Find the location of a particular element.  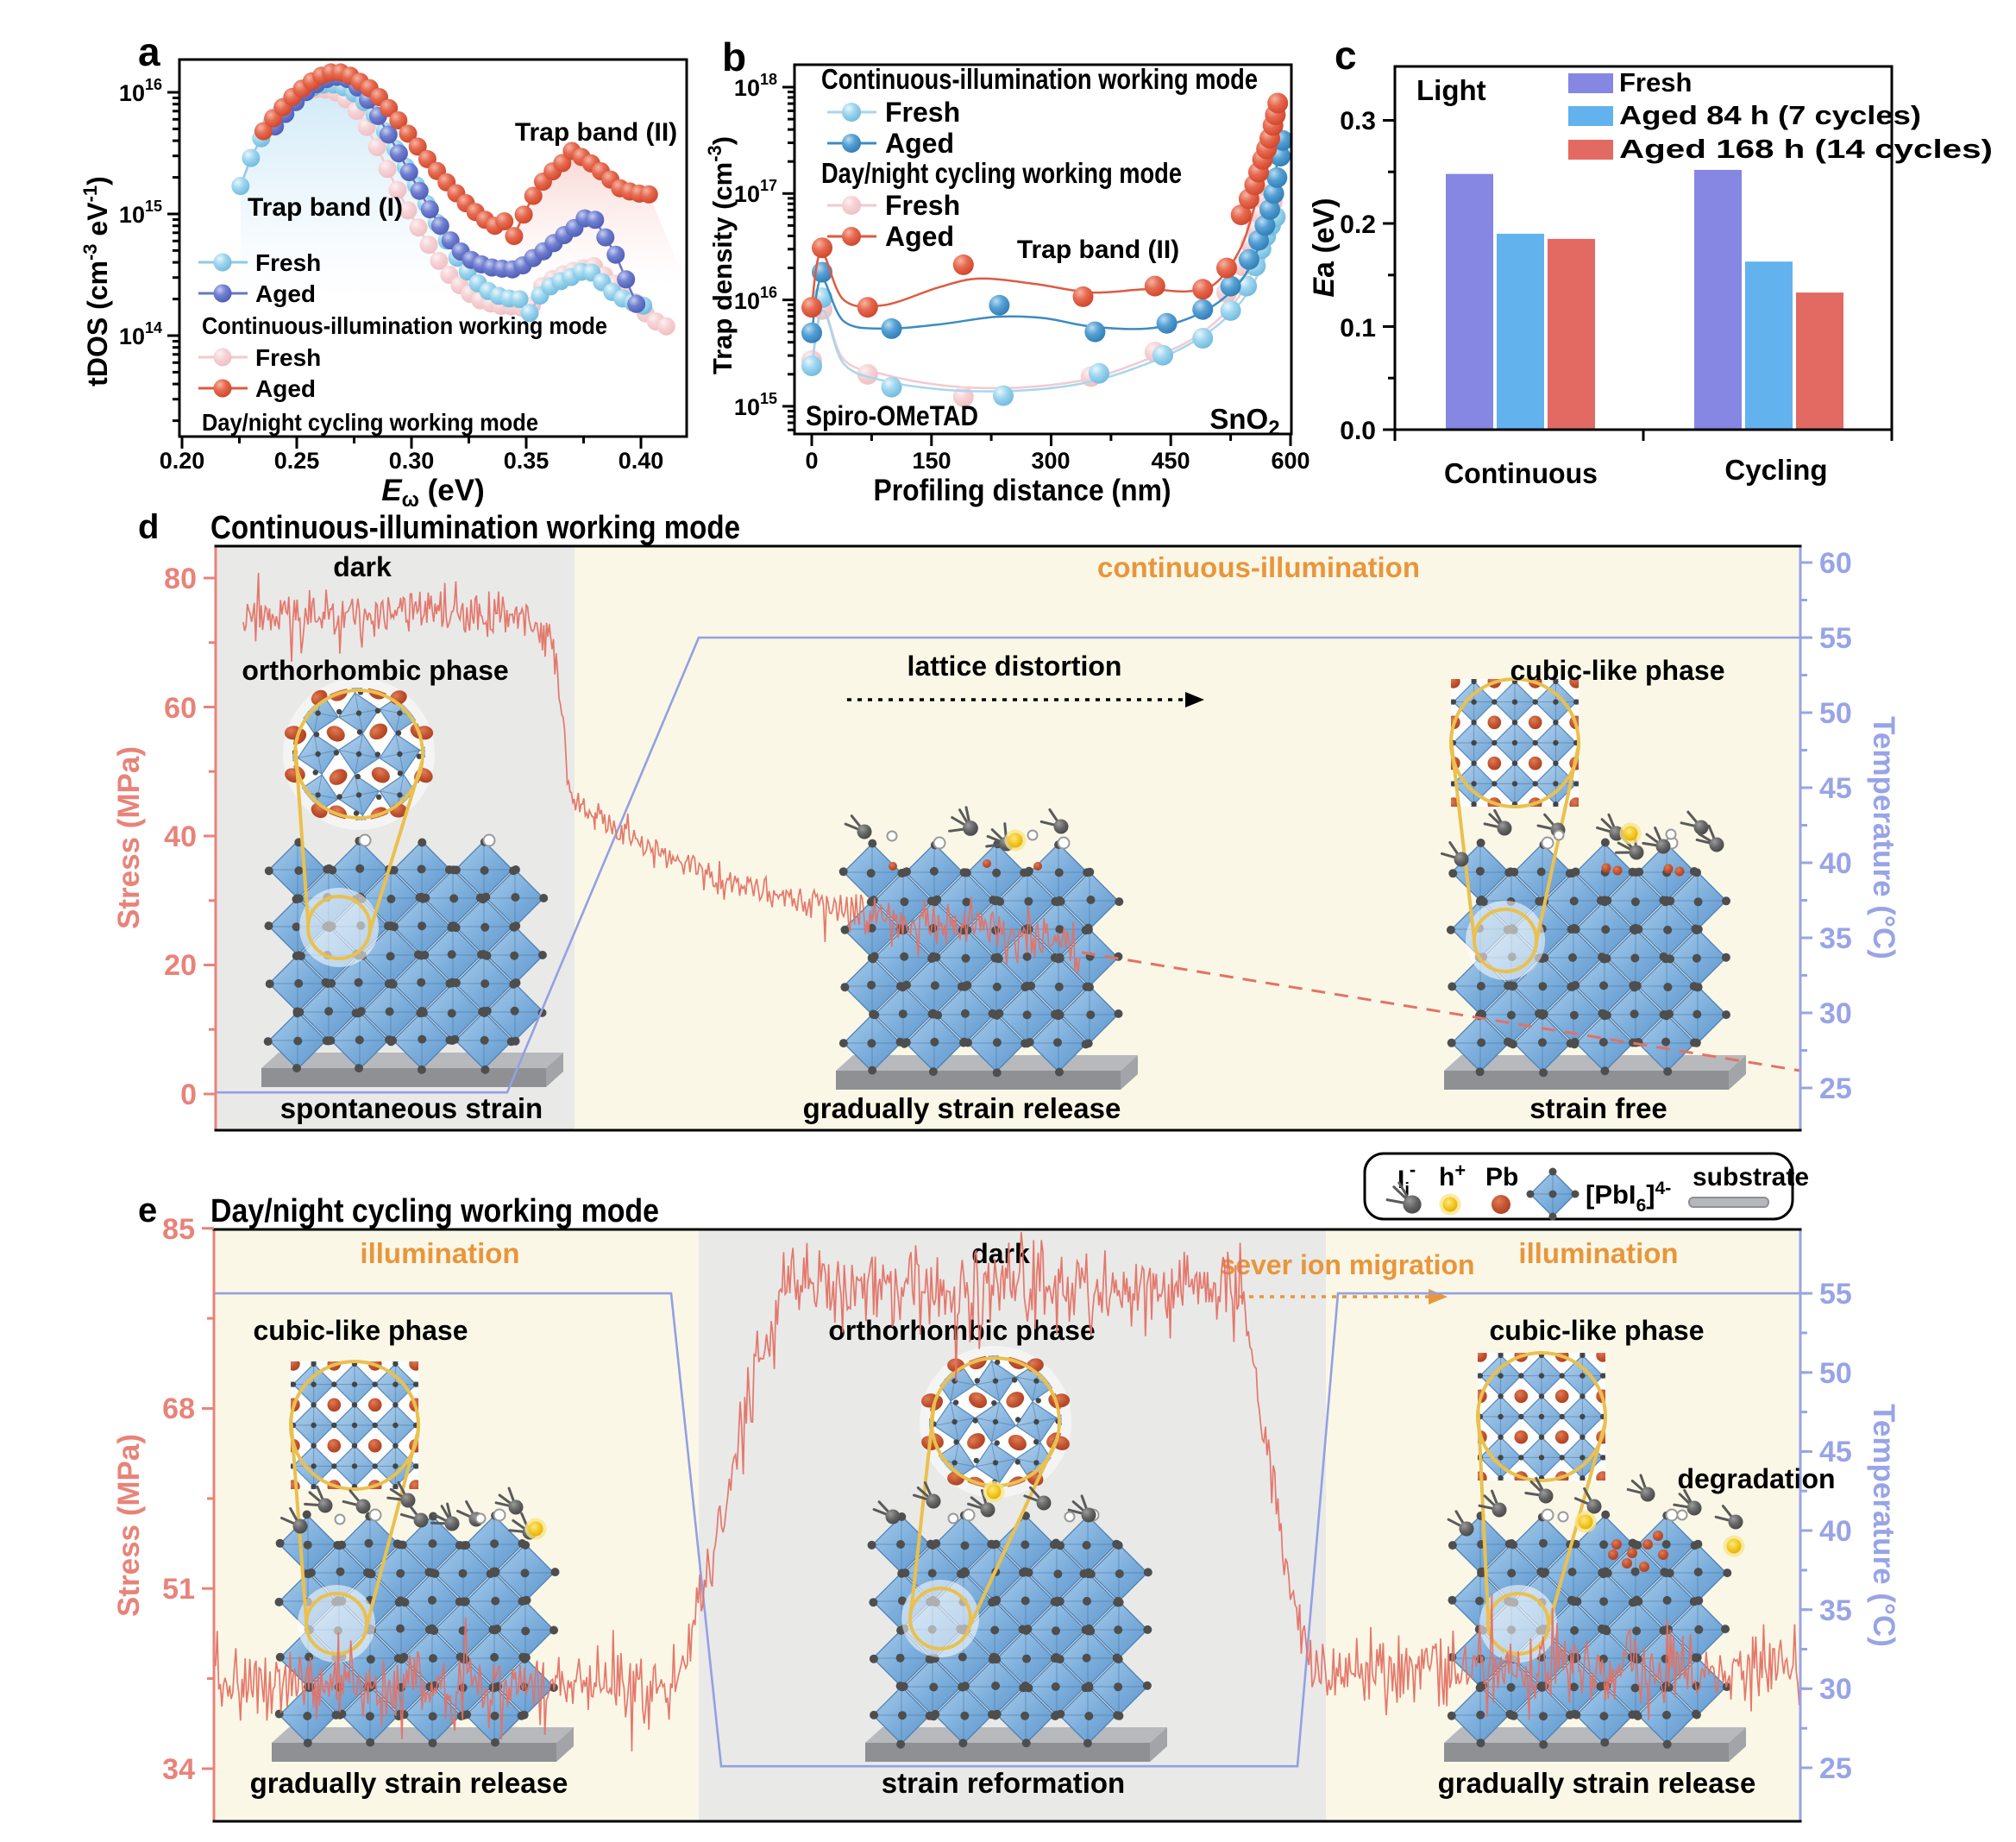

svg-text: 20 is located at coordinates (180, 966).